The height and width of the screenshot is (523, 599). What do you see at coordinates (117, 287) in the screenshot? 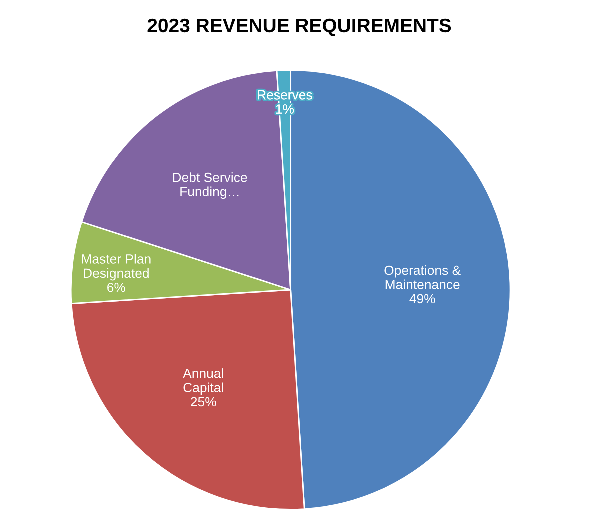
I see `data-label: 6%` at bounding box center [117, 287].